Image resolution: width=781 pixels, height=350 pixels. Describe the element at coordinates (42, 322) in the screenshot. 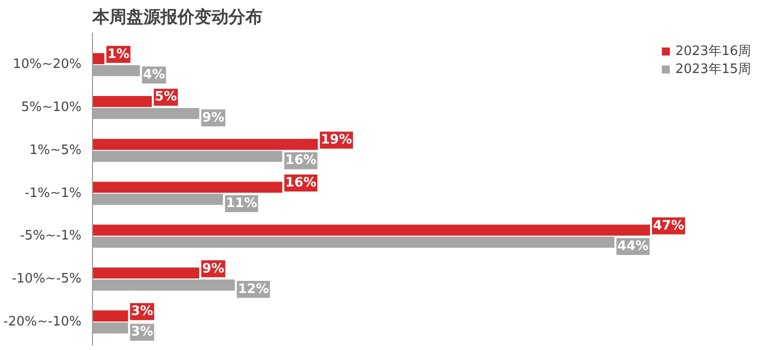

I see `y-tick-label: -20%~-10%` at that location.